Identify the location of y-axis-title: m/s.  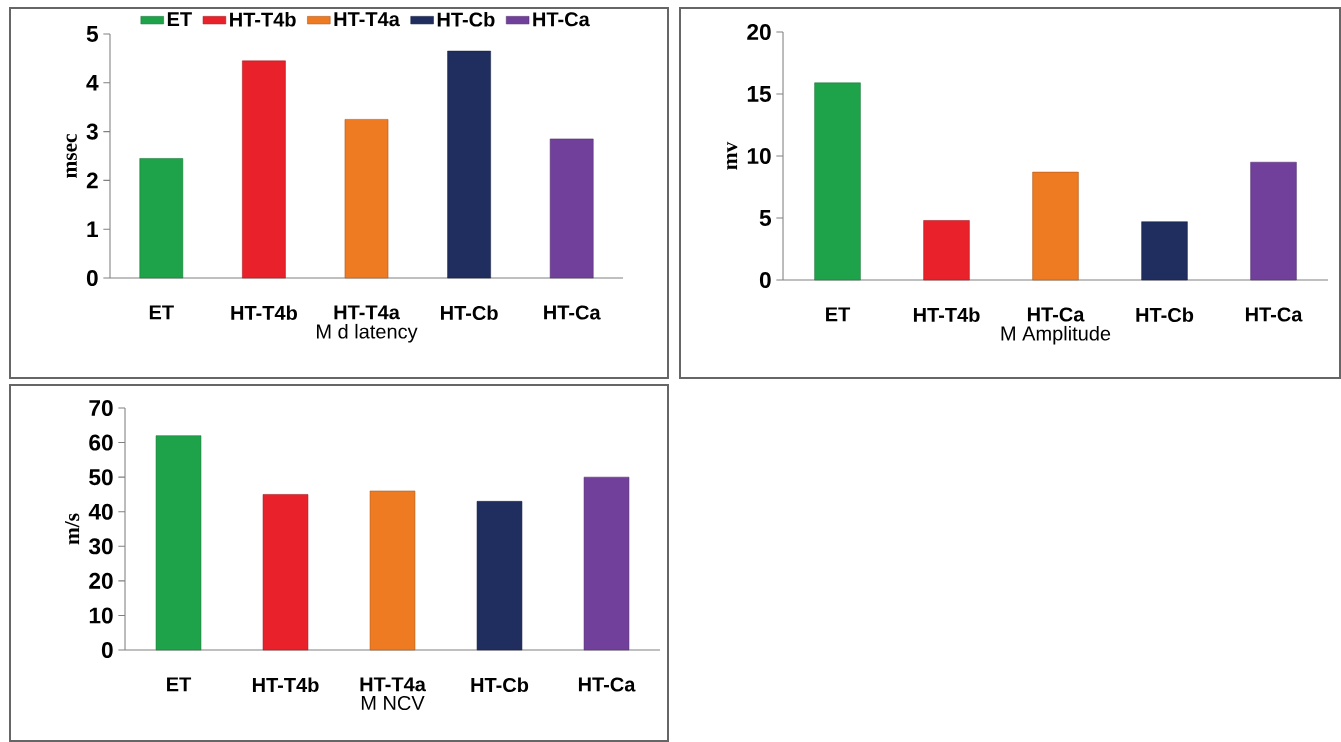
(72, 529).